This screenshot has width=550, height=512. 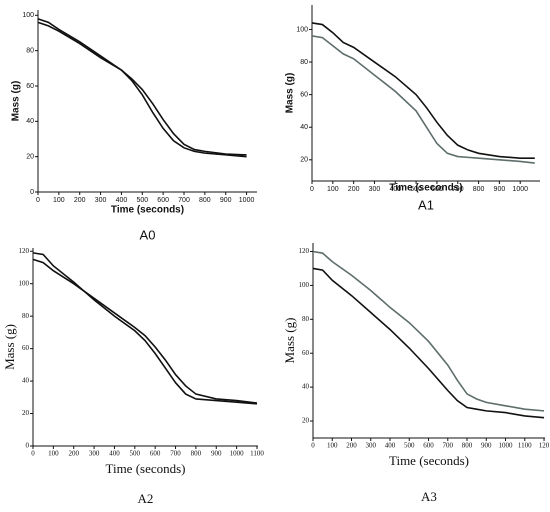 What do you see at coordinates (146, 498) in the screenshot?
I see `caption: A2` at bounding box center [146, 498].